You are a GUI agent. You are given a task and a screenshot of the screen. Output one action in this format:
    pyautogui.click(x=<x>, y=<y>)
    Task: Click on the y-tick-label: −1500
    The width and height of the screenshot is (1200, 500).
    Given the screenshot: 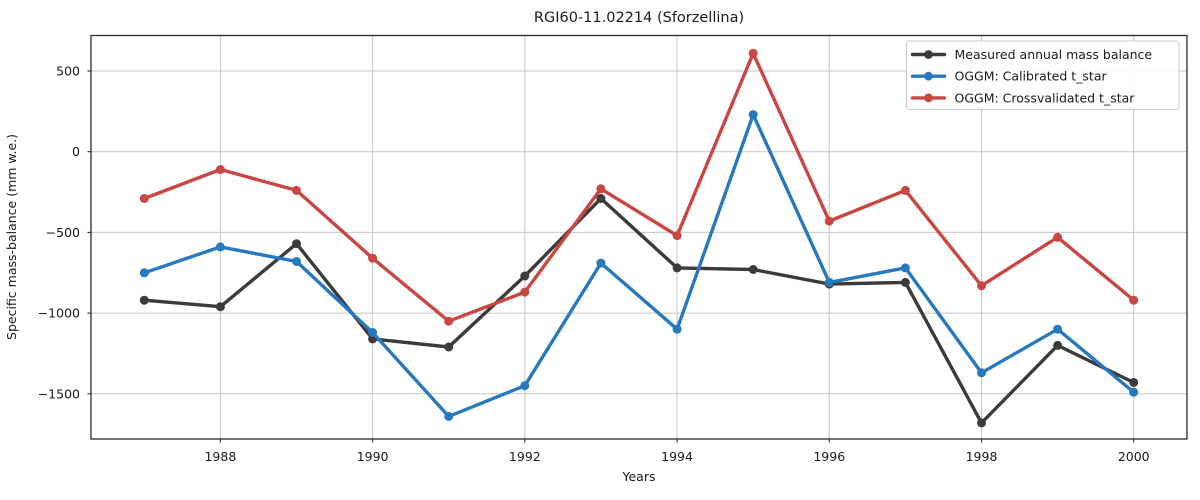 What is the action you would take?
    pyautogui.click(x=59, y=393)
    